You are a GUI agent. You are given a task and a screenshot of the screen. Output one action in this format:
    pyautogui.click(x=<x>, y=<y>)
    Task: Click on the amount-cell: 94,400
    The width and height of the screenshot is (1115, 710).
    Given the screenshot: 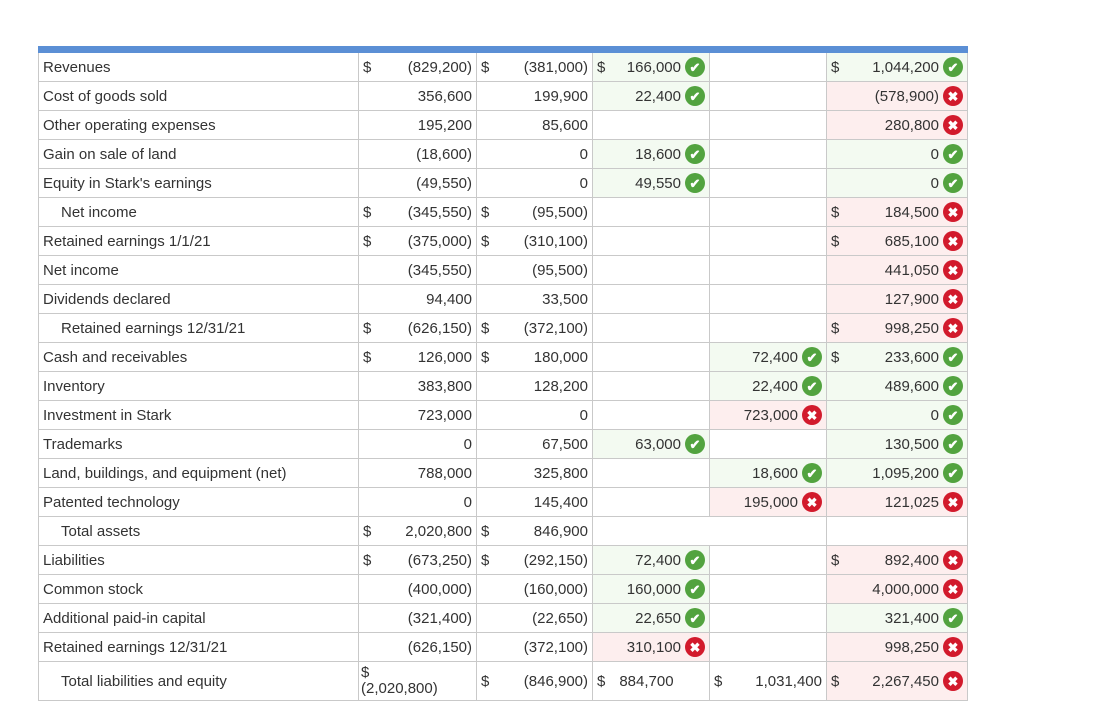 What is the action you would take?
    pyautogui.click(x=417, y=299)
    